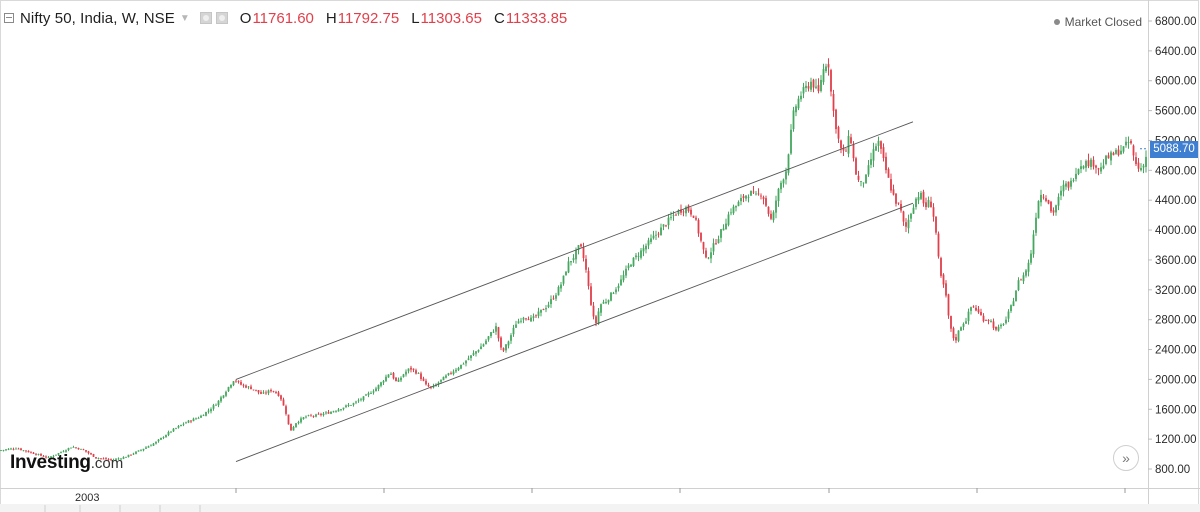  I want to click on dropdown-caret-icon: ▼, so click(184, 18).